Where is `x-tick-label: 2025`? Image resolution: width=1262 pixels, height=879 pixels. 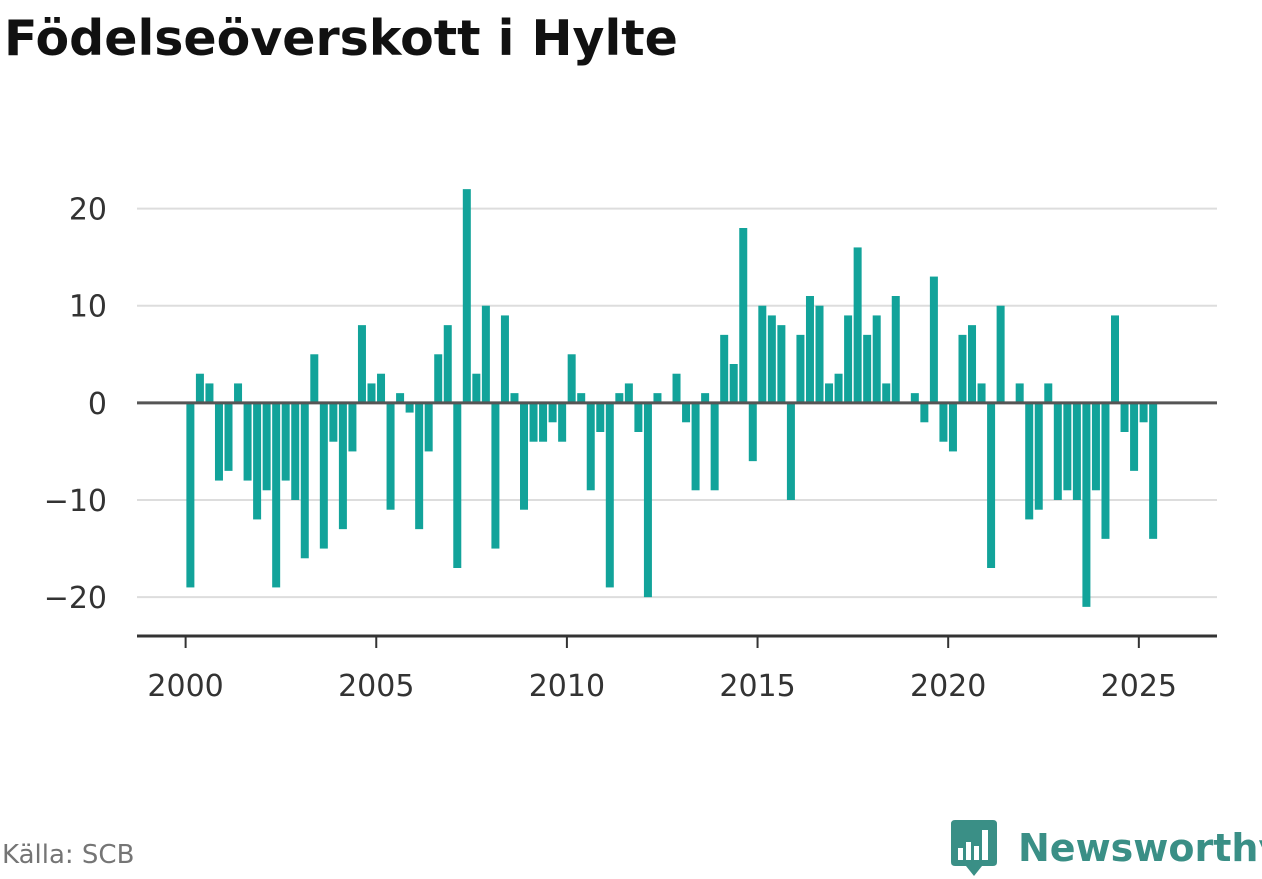
x-tick-label: 2025 is located at coordinates (1139, 686).